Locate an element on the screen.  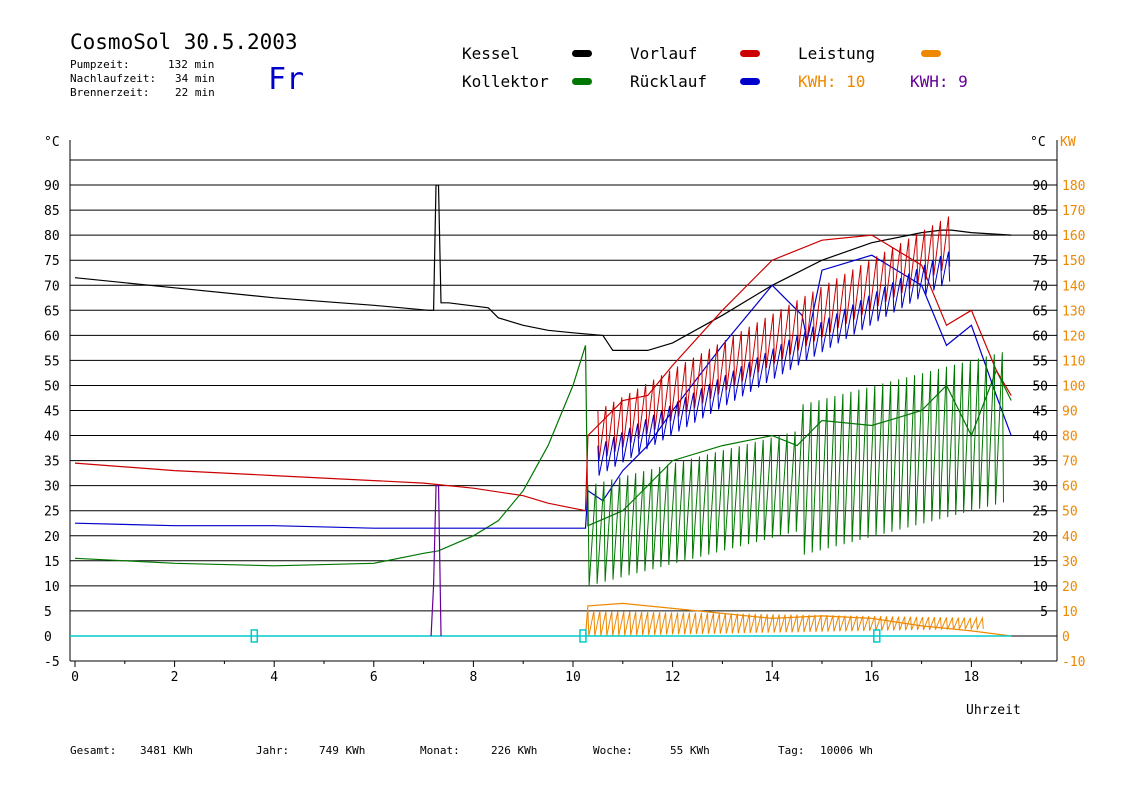
y-tick-label-left: -5 is located at coordinates (52, 662).